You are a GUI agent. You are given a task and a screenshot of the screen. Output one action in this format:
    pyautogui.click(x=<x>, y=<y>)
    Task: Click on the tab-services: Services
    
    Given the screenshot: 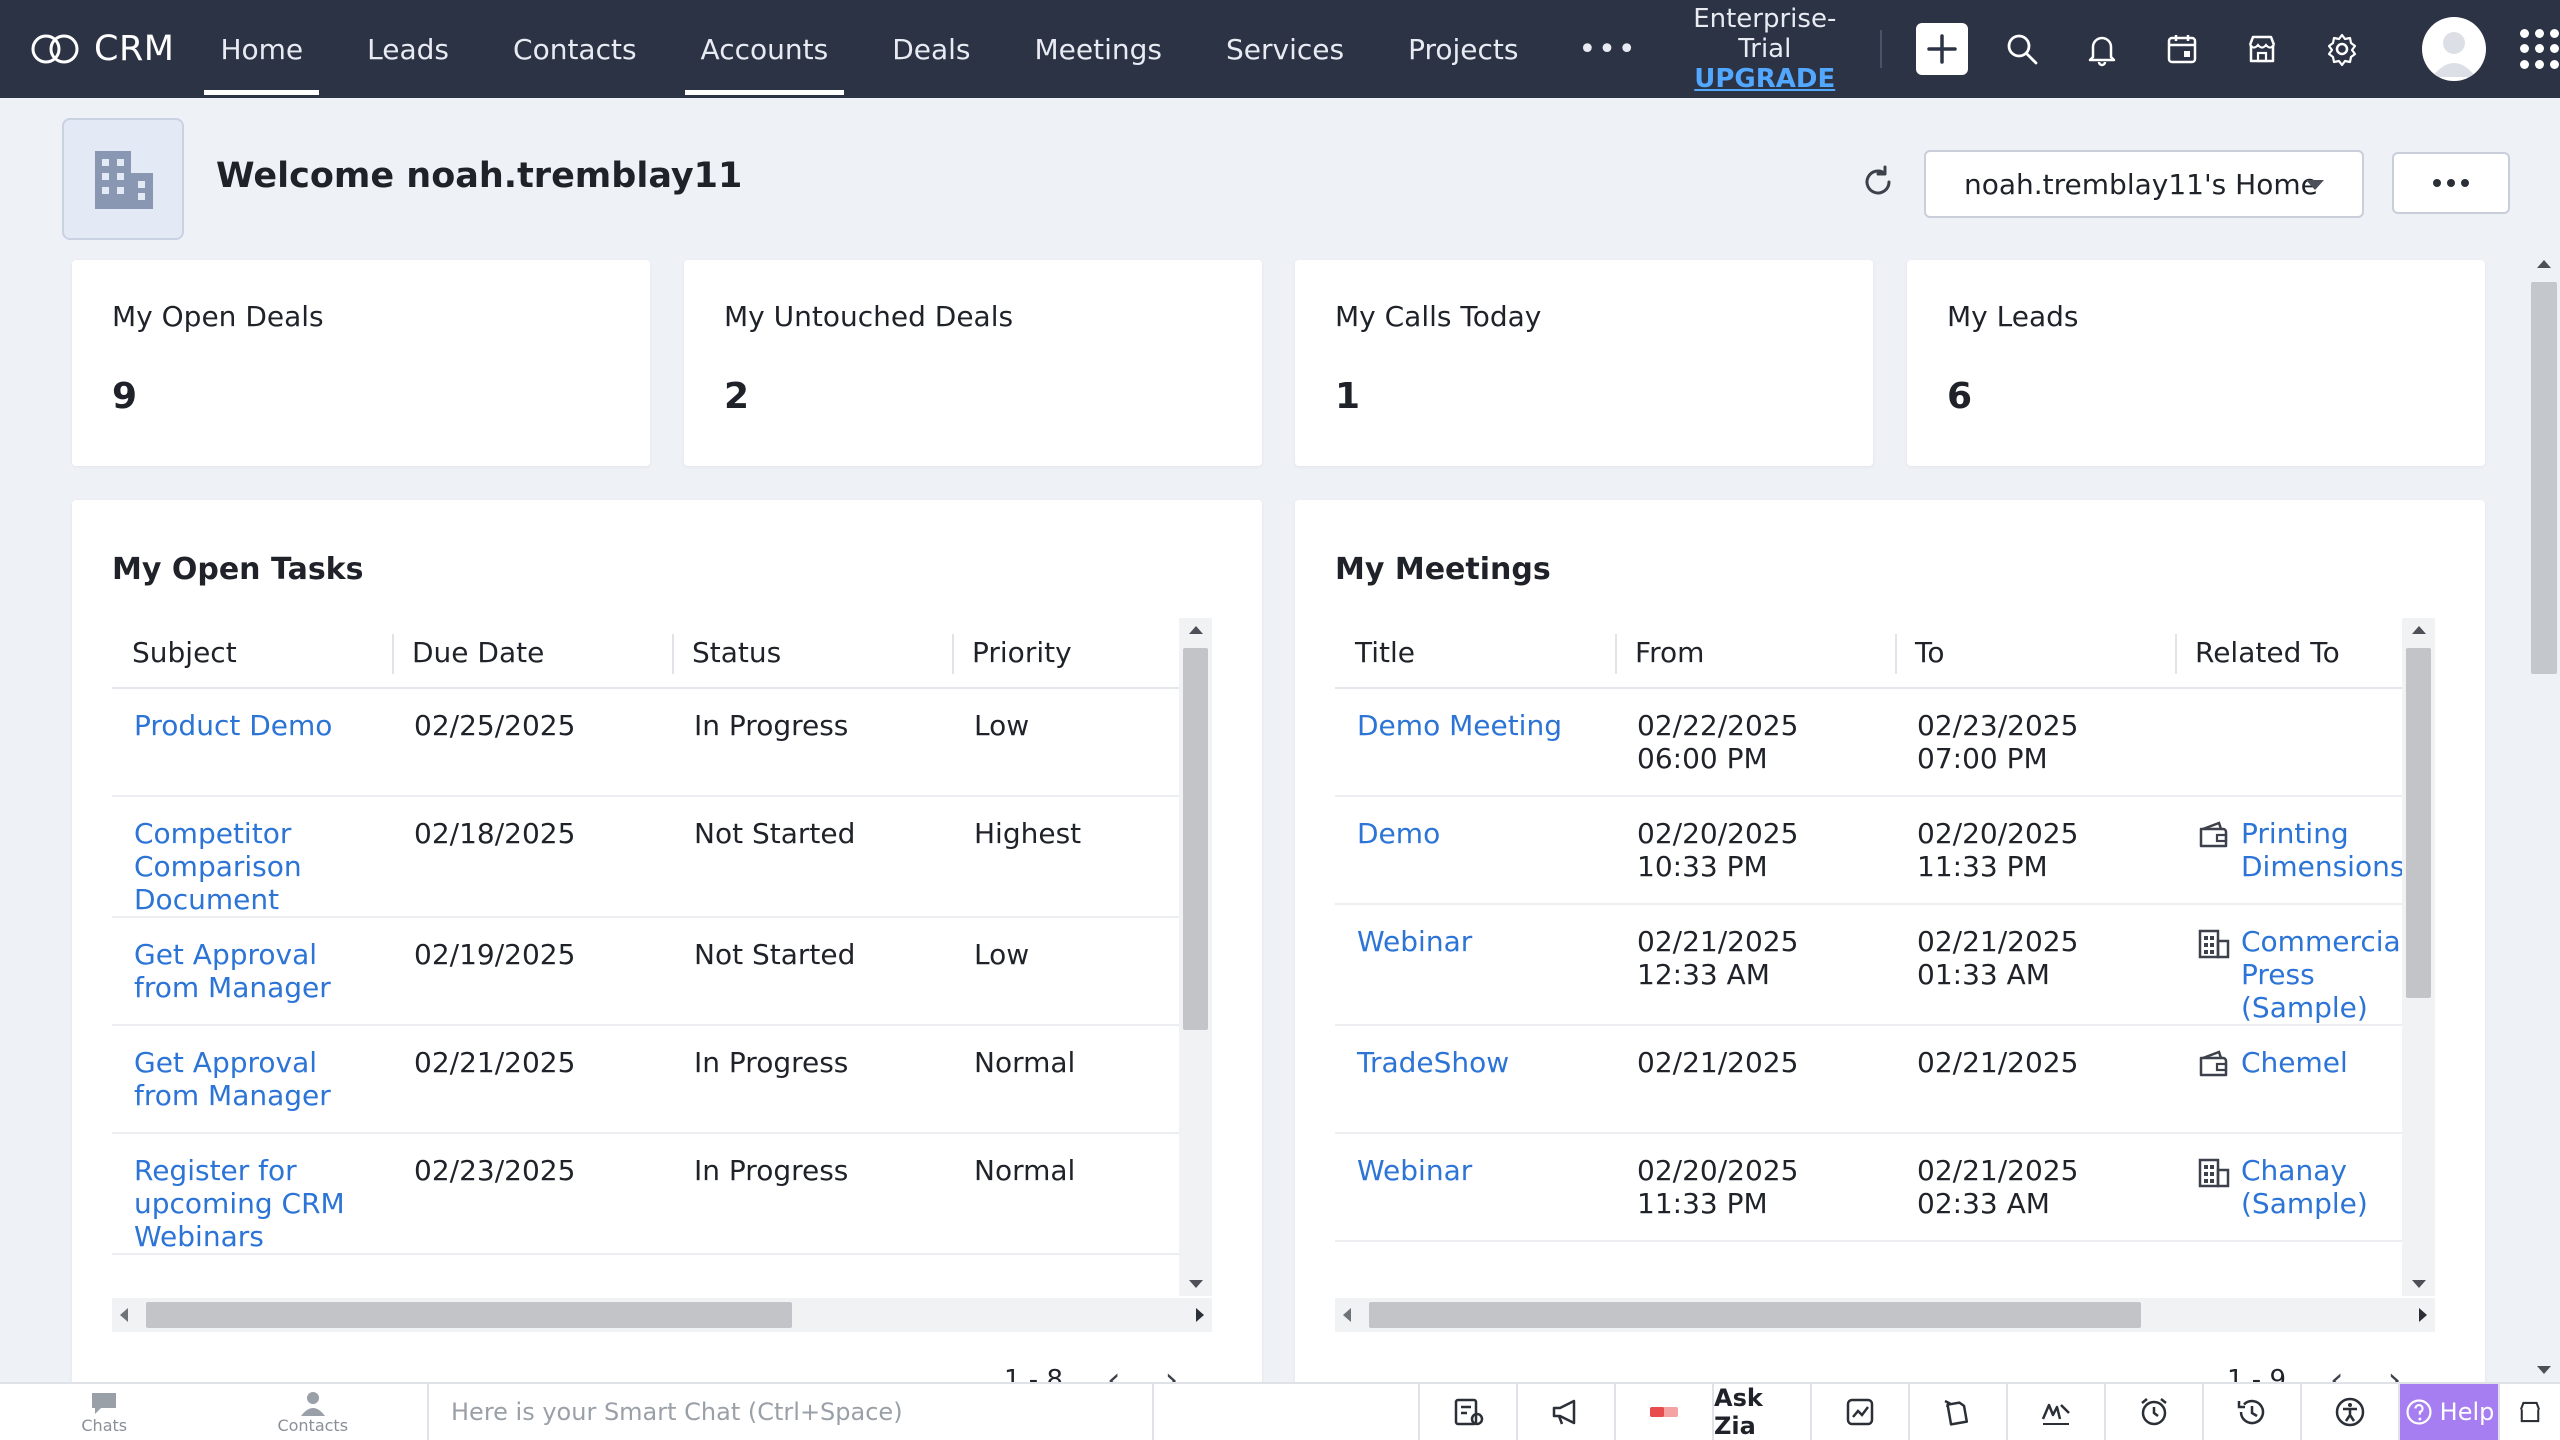 What is the action you would take?
    pyautogui.click(x=1285, y=49)
    